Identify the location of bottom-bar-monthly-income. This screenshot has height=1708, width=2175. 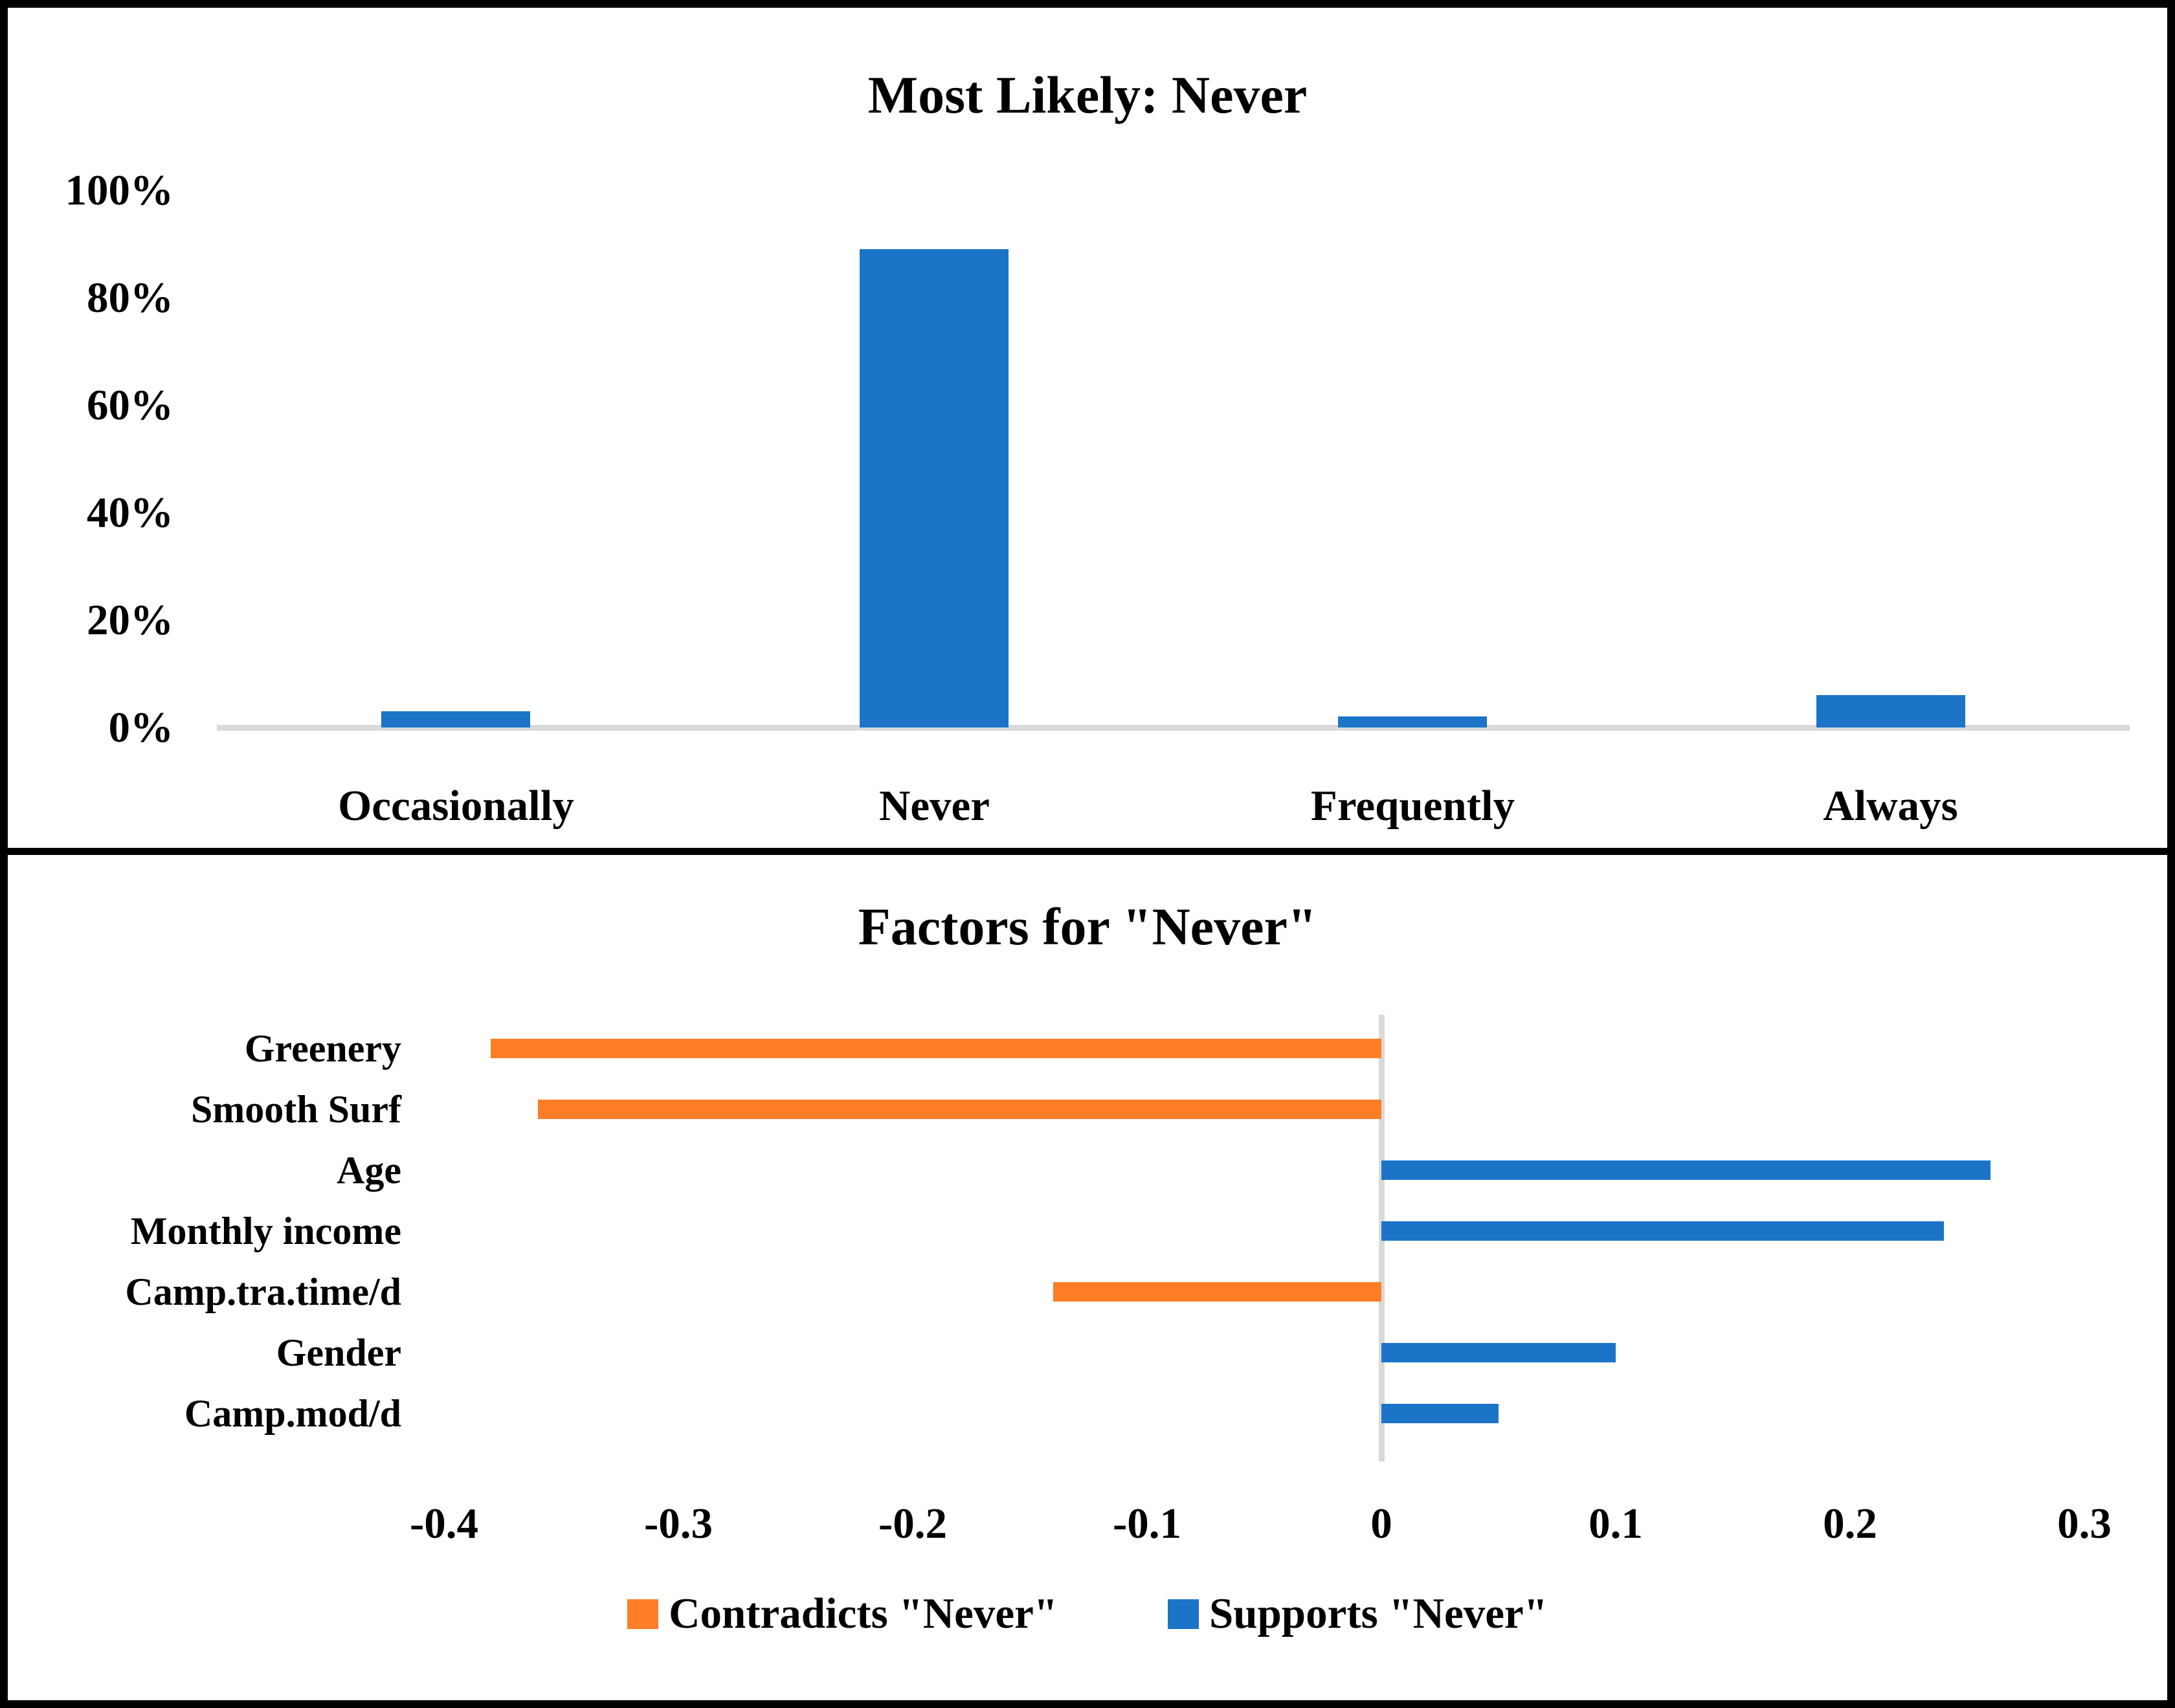
(1663, 1231).